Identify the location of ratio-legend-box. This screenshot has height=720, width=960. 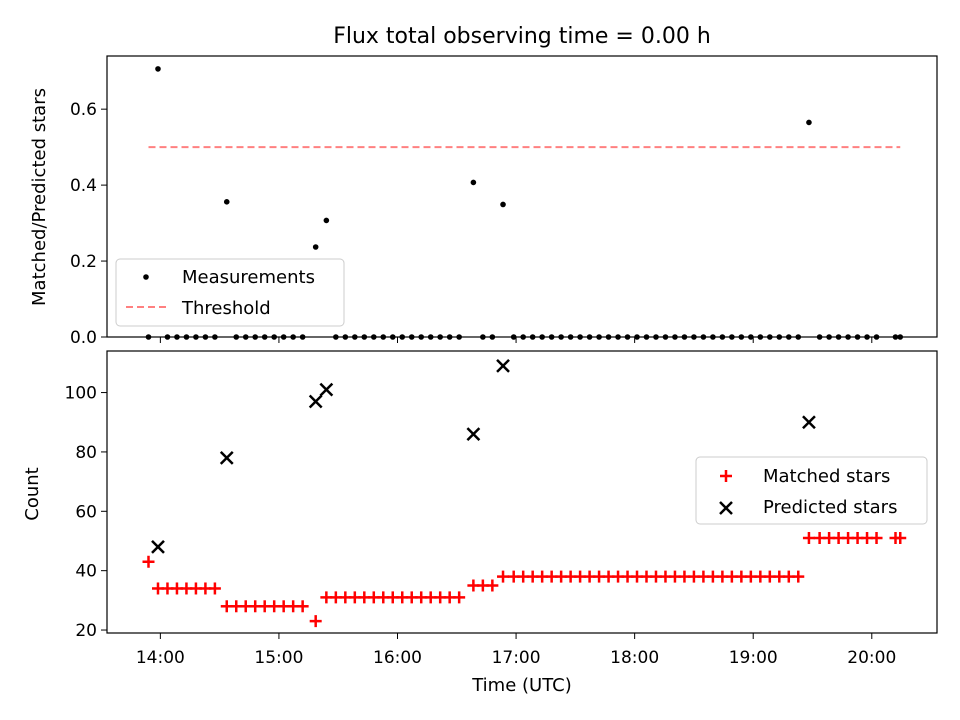
(230, 292).